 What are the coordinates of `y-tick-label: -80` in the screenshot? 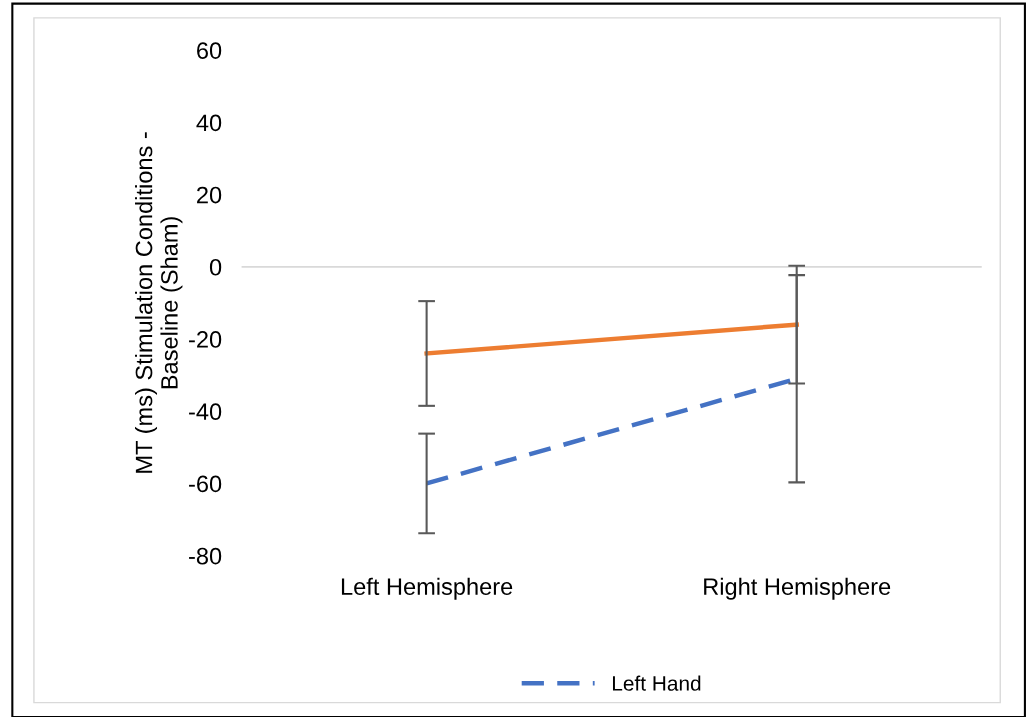 It's located at (205, 556).